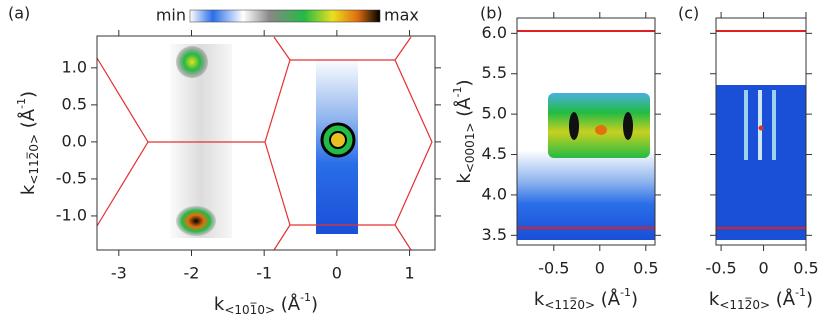  I want to click on label-subscript: <101̅0>, so click(249, 308).